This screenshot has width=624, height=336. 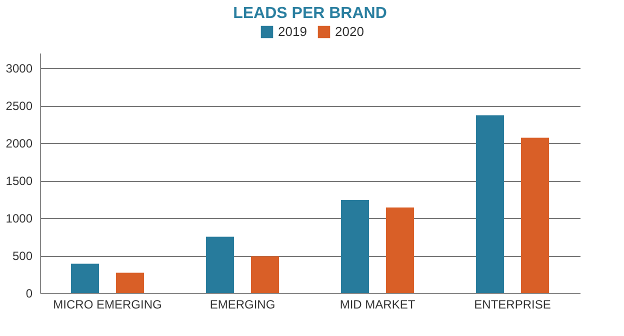 What do you see at coordinates (107, 305) in the screenshot?
I see `x-tick-label: MICRO EMERGING` at bounding box center [107, 305].